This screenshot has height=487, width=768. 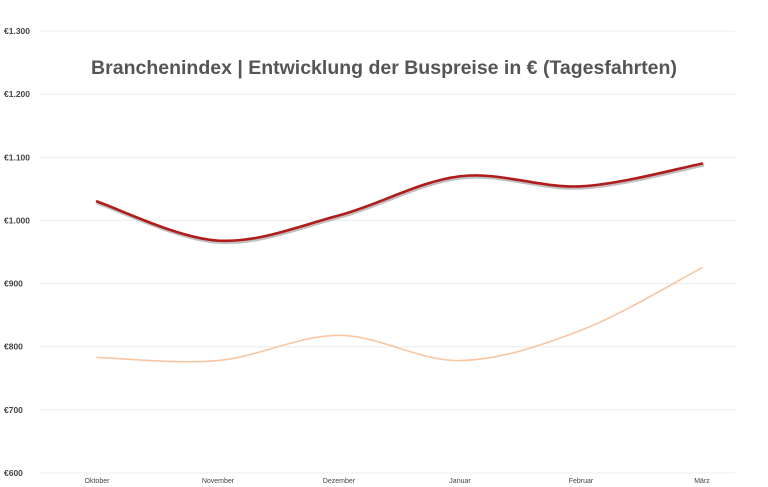 What do you see at coordinates (17, 252) in the screenshot?
I see `y-axis-ticks: €600 €700 €800 €900 €1.000 €1.100 €1.200 €1.300` at bounding box center [17, 252].